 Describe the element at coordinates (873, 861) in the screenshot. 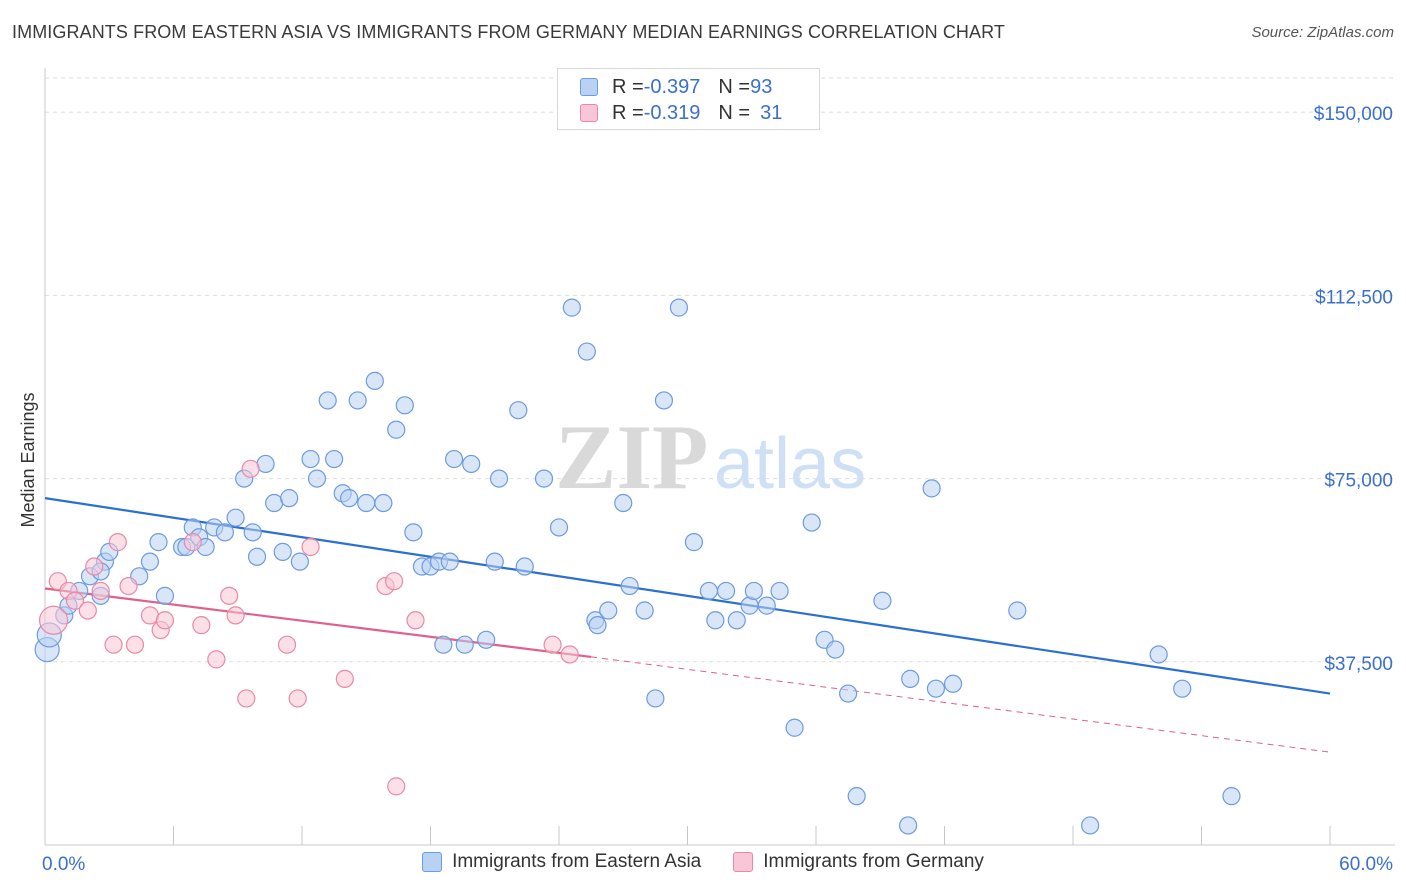

I see `series-legend-label: Immigrants from Germany` at that location.